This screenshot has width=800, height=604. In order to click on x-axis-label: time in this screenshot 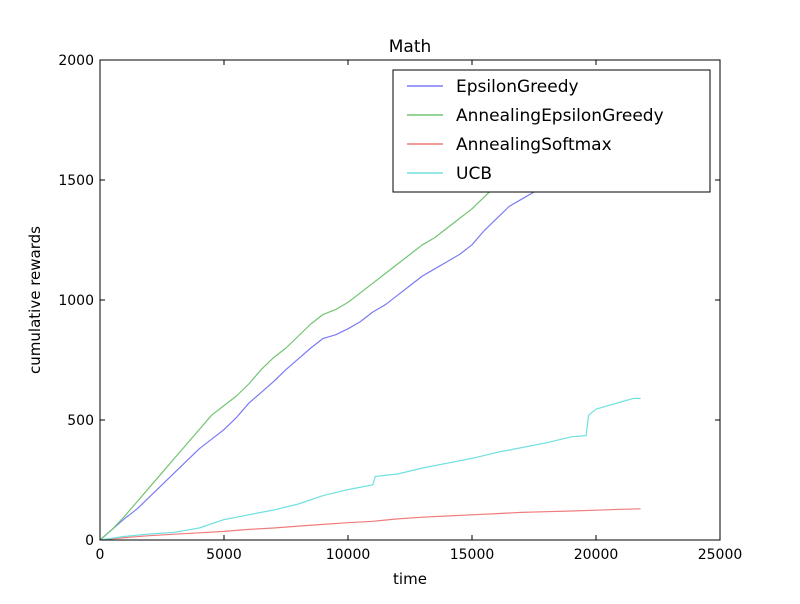, I will do `click(410, 579)`.